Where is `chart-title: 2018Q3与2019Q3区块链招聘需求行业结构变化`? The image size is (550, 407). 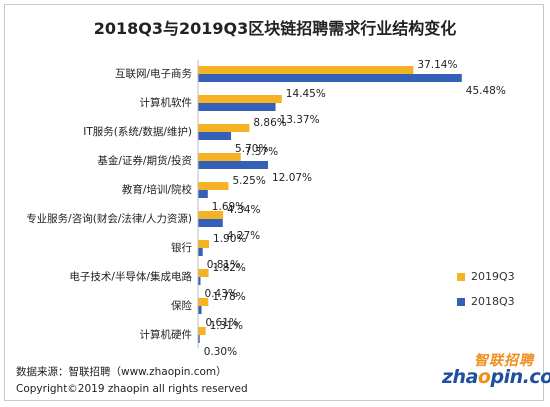 chart-title: 2018Q3与2019Q3区块链招聘需求行业结构变化 is located at coordinates (275, 28).